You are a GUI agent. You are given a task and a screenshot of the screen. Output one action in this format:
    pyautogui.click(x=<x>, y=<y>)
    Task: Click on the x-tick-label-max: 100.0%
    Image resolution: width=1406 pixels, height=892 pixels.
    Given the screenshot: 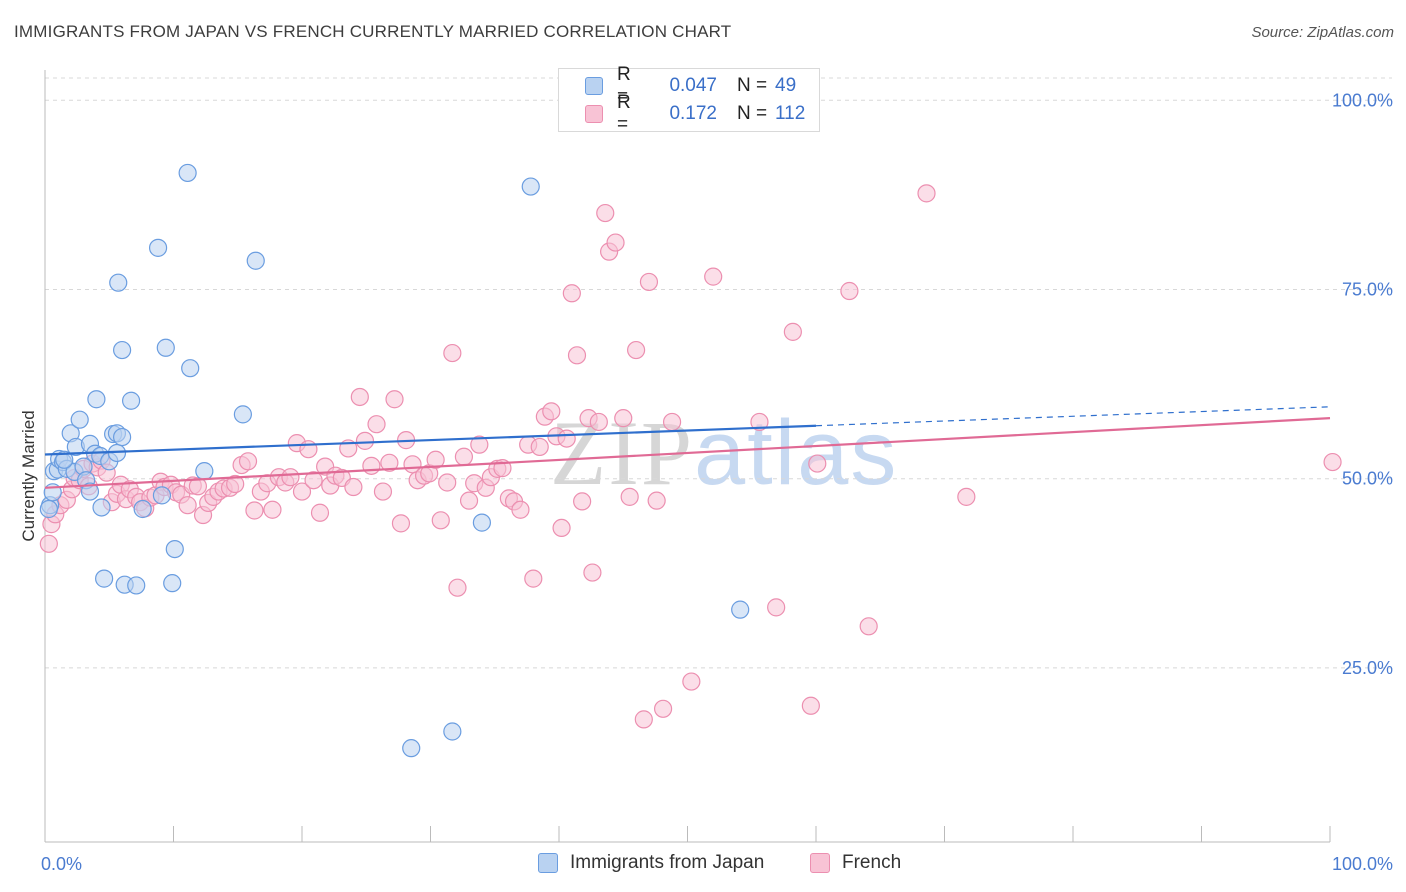 What is the action you would take?
    pyautogui.click(x=1362, y=864)
    